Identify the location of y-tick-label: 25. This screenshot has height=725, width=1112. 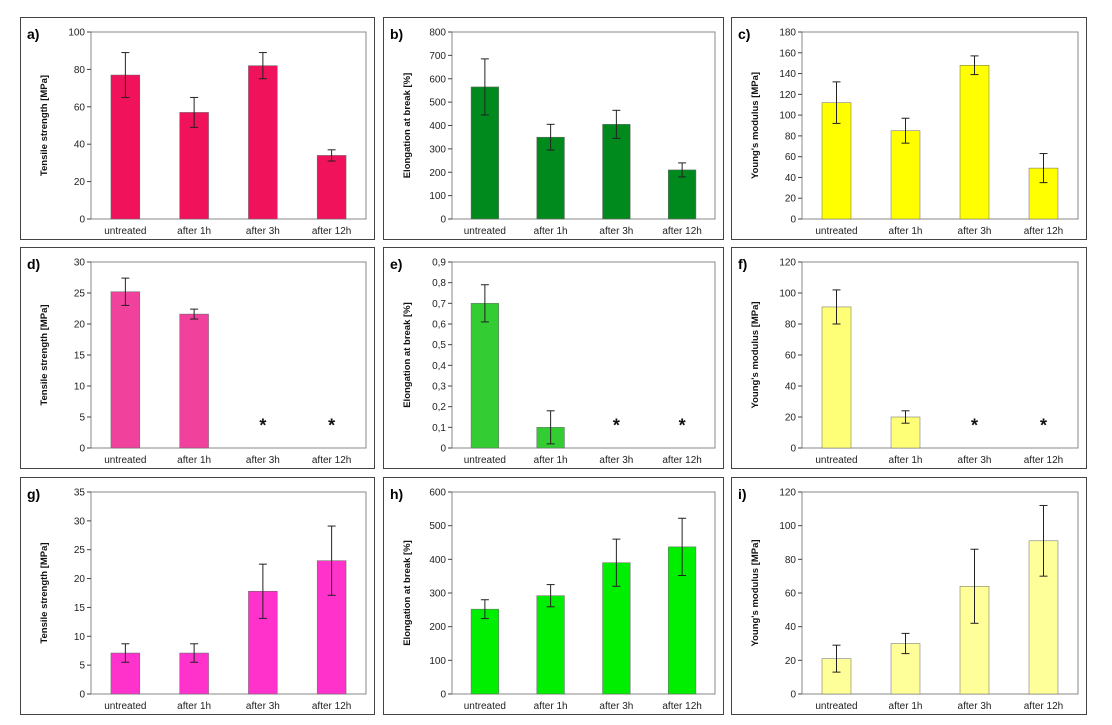
(80, 294).